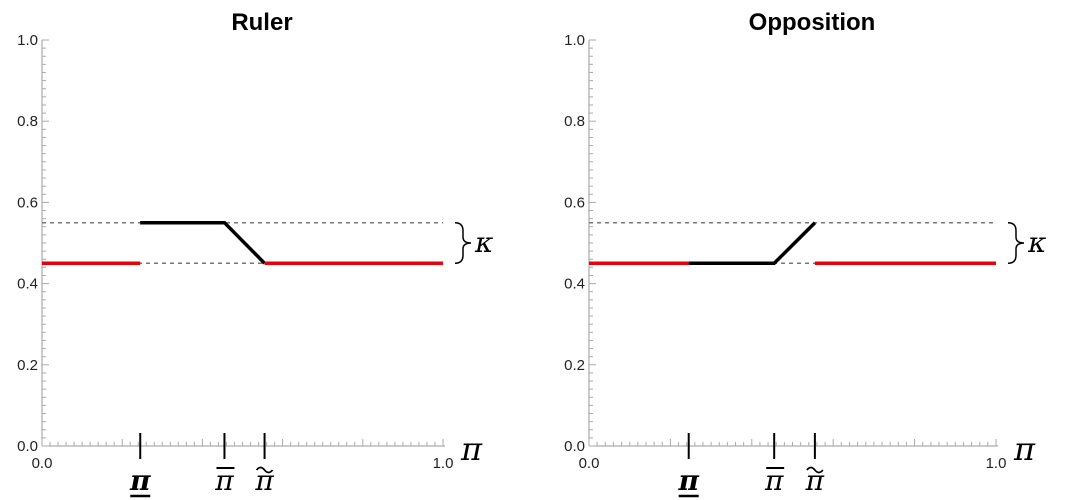  I want to click on panel-2-y-tick-label: 0.2, so click(574, 365).